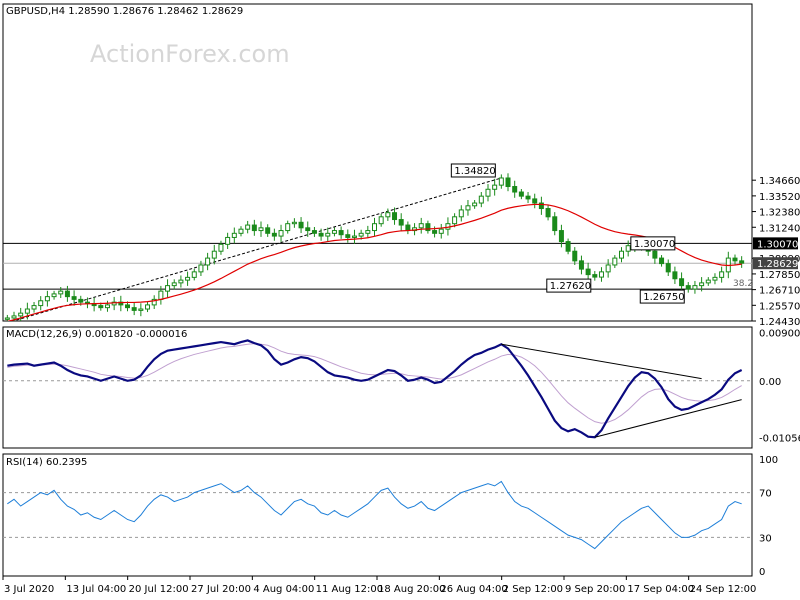 The height and width of the screenshot is (600, 800). Describe the element at coordinates (779, 275) in the screenshot. I see `price-axis-tick-label: 1.27850` at that location.